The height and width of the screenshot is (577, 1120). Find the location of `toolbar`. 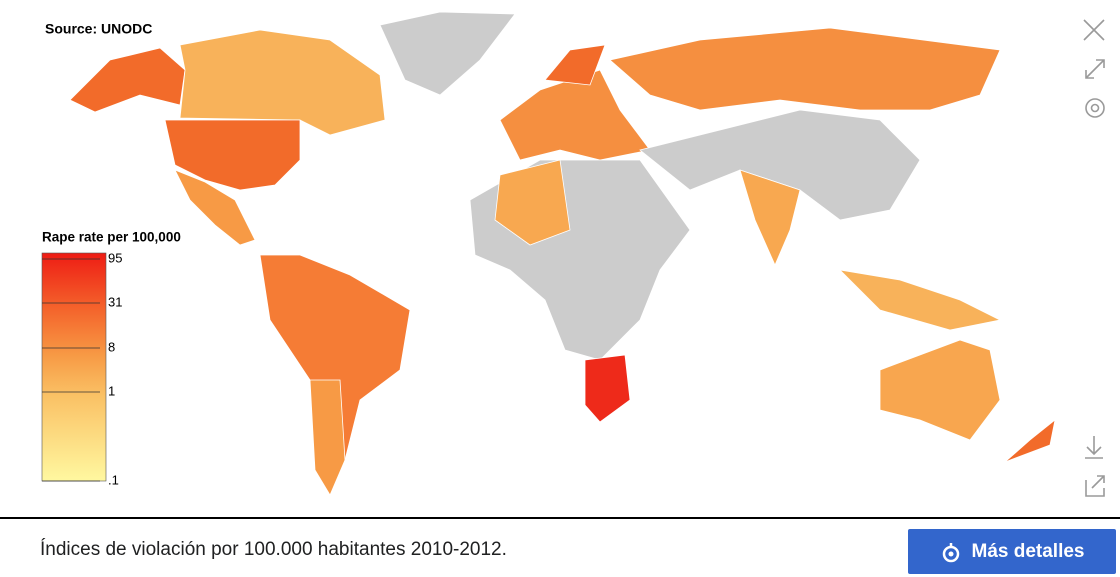

toolbar is located at coordinates (1094, 258).